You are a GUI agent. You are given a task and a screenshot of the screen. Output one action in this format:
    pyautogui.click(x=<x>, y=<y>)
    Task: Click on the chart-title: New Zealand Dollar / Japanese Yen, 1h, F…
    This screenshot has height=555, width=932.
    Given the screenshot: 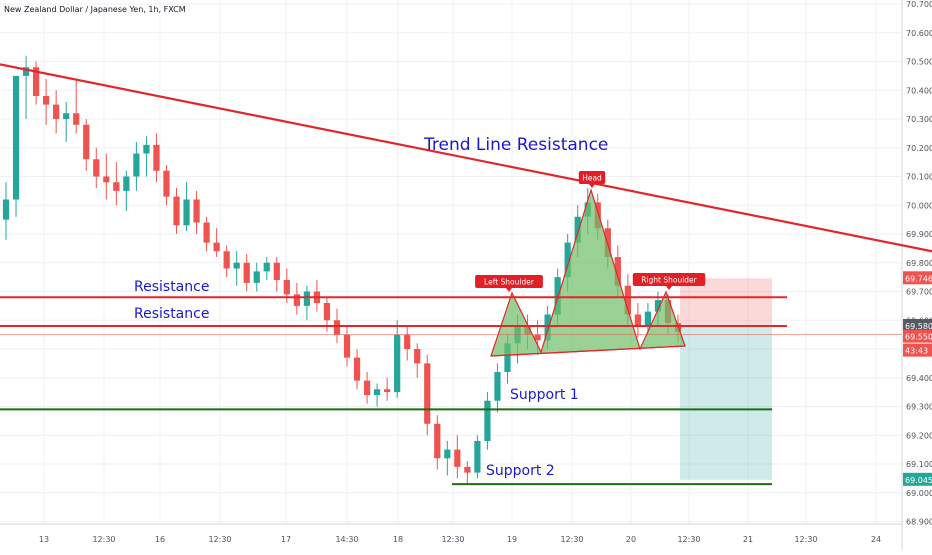 What is the action you would take?
    pyautogui.click(x=95, y=9)
    